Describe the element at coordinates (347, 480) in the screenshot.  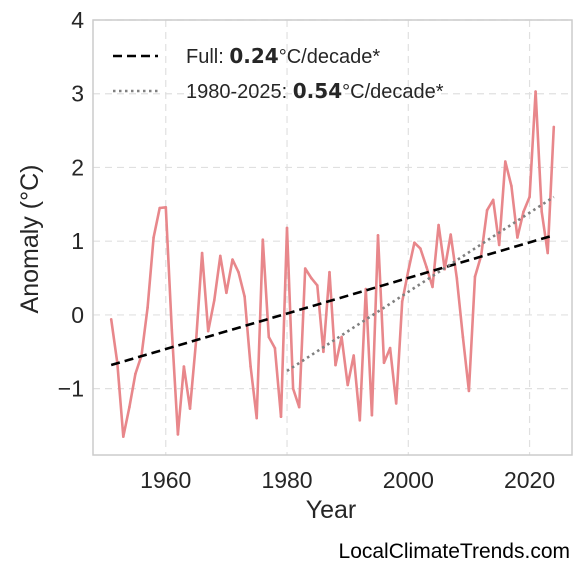
I see `x-axis-ticks: 1960 1980 2000 2020` at that location.